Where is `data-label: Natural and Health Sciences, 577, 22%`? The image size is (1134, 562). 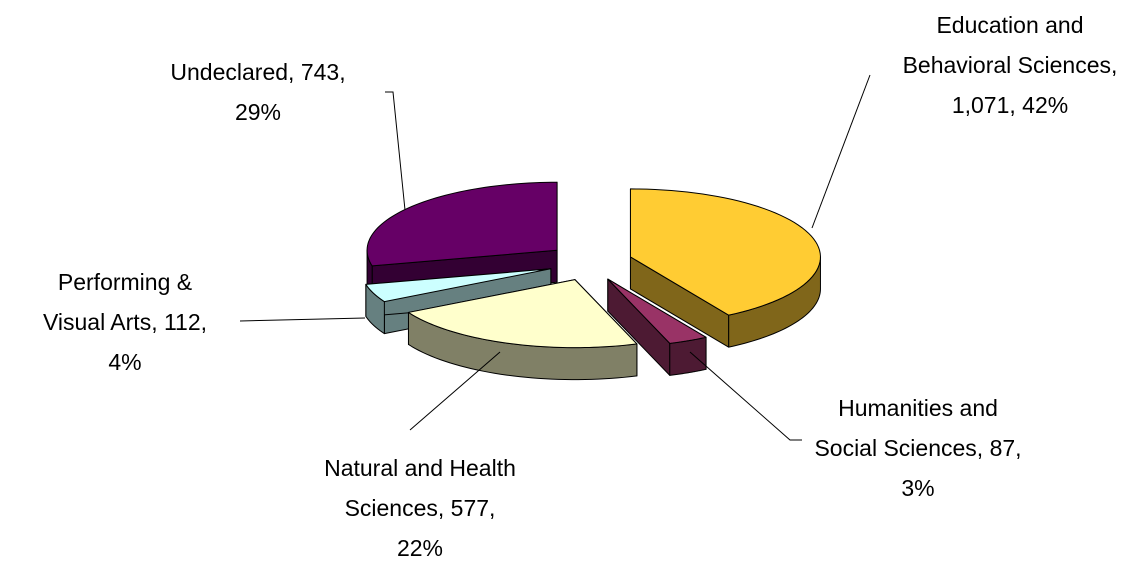
data-label: Natural and Health Sciences, 577, 22% is located at coordinates (420, 508).